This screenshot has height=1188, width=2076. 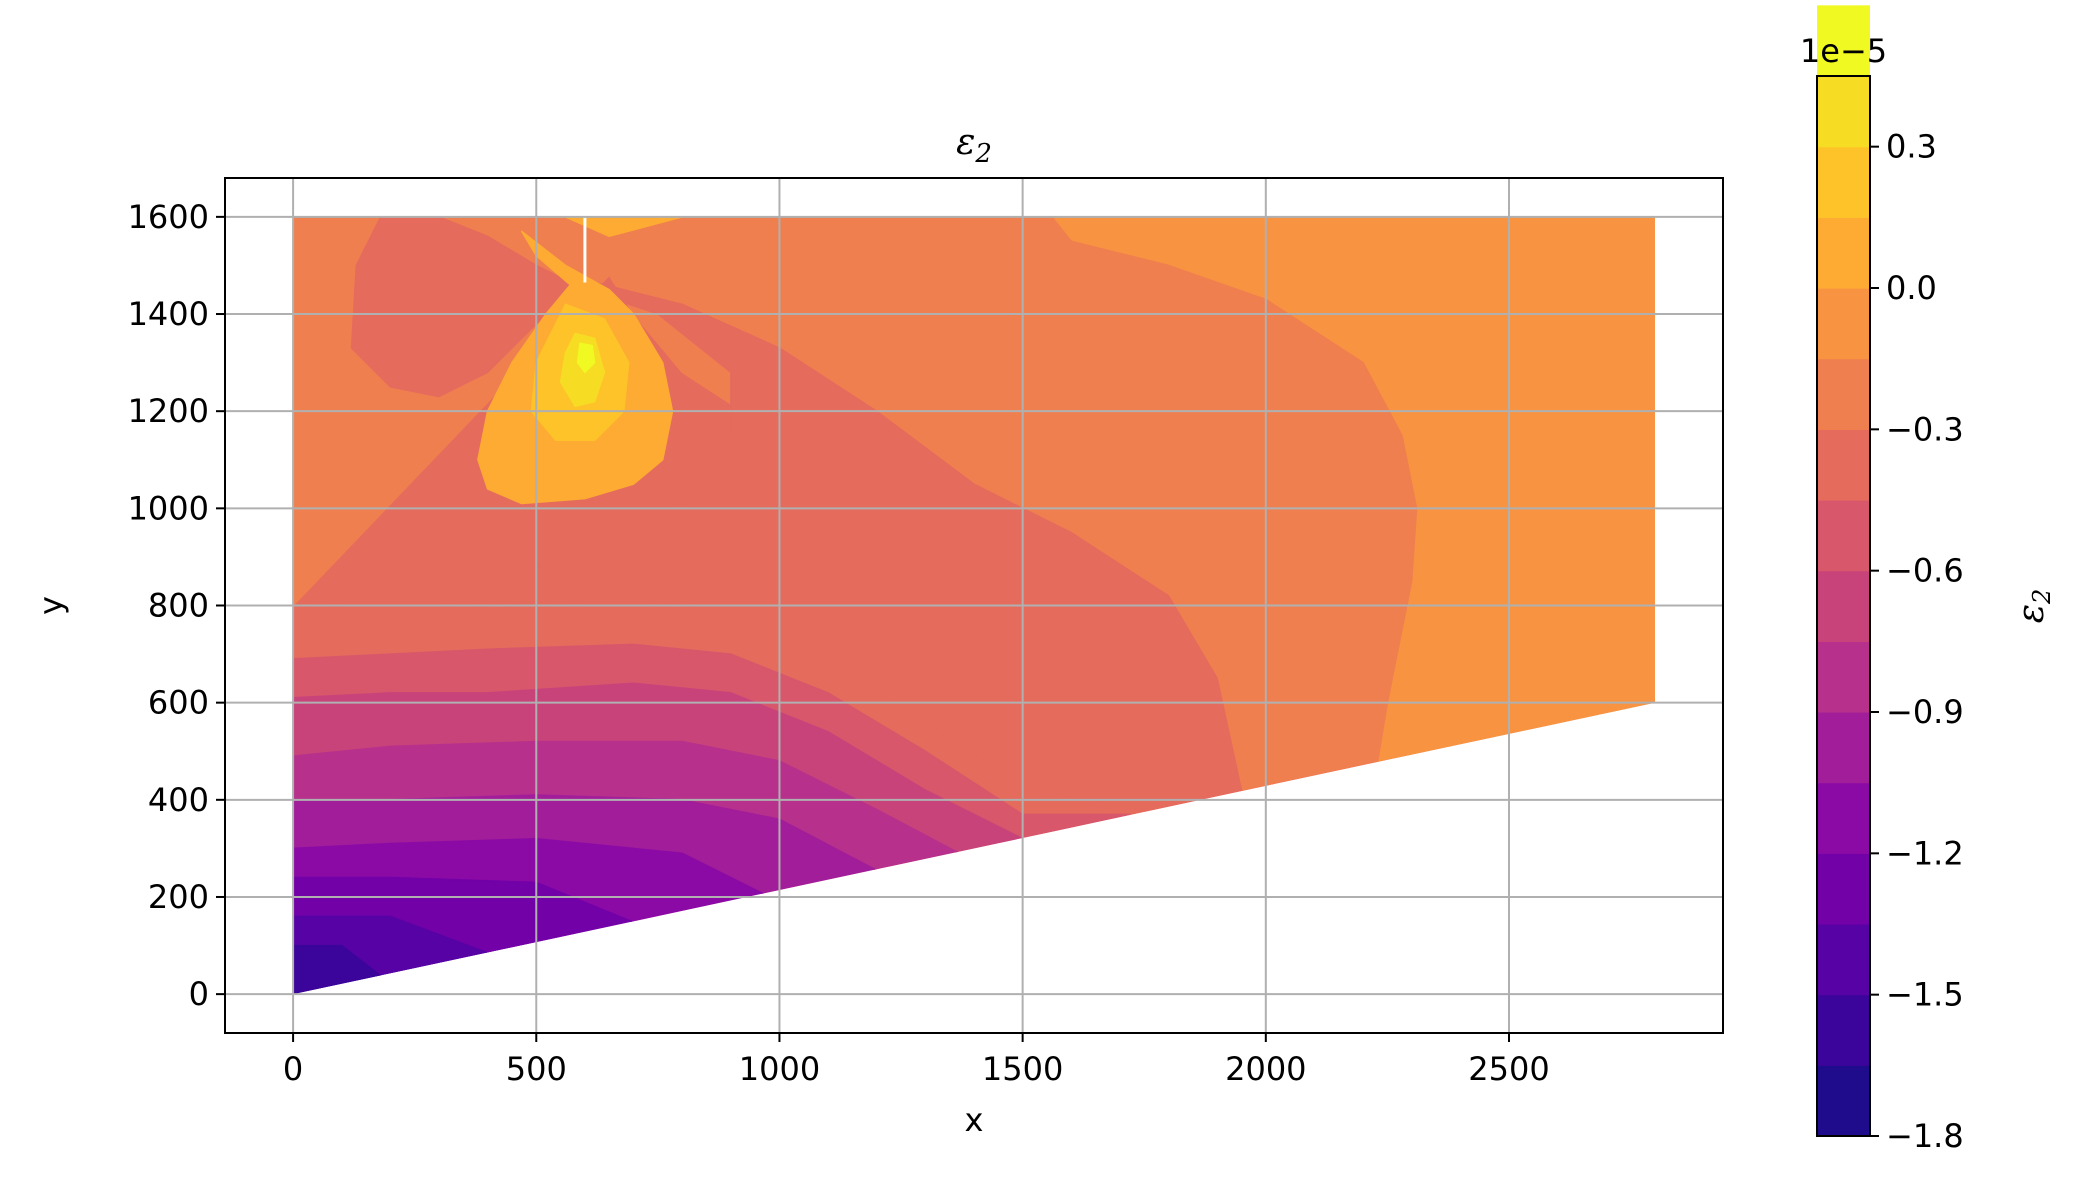 What do you see at coordinates (1508, 1069) in the screenshot?
I see `x-tick-label: 2500` at bounding box center [1508, 1069].